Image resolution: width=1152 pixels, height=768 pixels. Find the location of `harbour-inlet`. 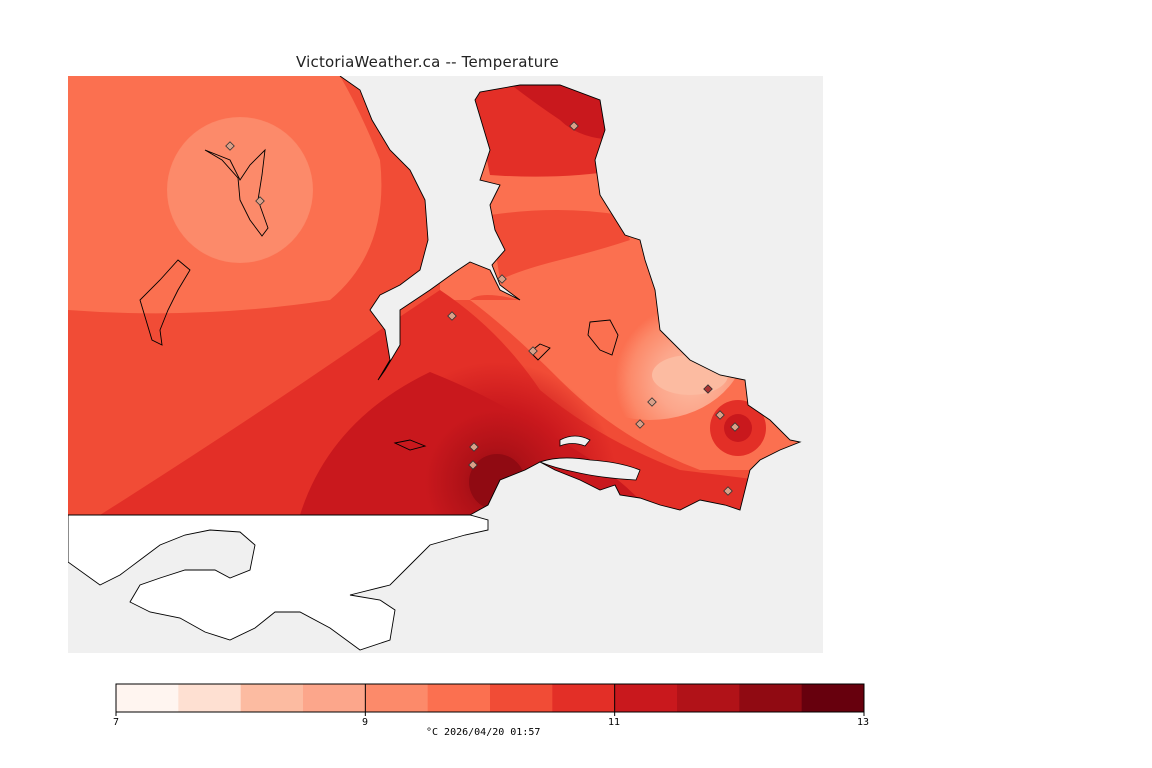

harbour-inlet is located at coordinates (575, 441).